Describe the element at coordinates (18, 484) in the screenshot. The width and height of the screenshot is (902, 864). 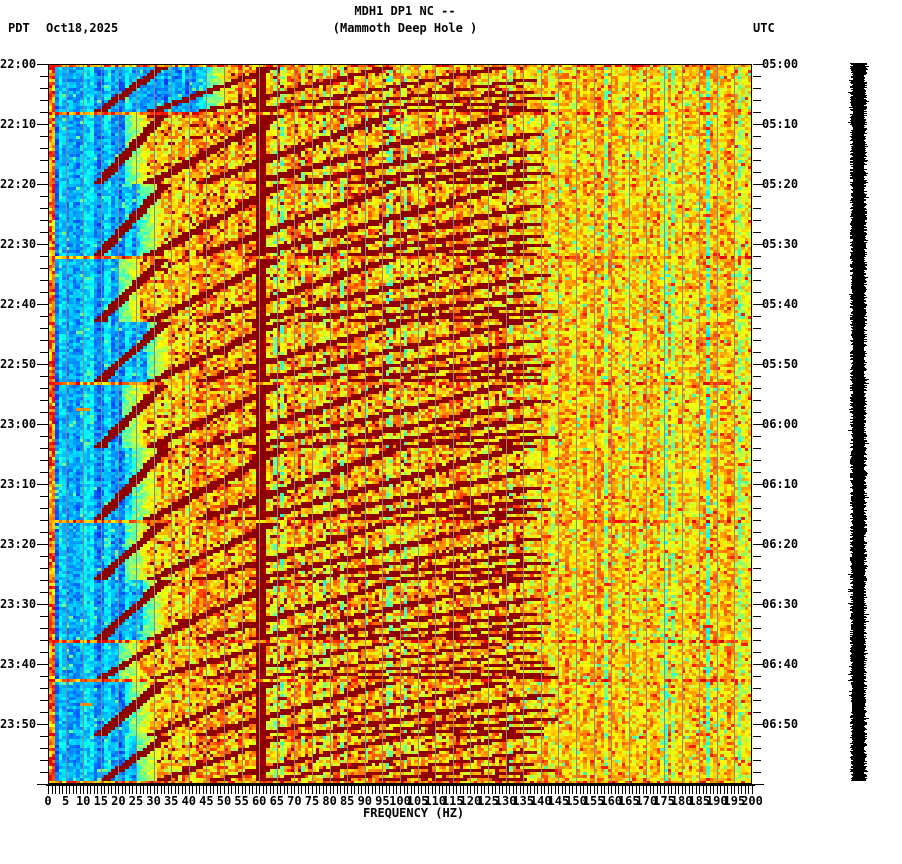
I see `left-axis-tick-label: 23:10` at that location.